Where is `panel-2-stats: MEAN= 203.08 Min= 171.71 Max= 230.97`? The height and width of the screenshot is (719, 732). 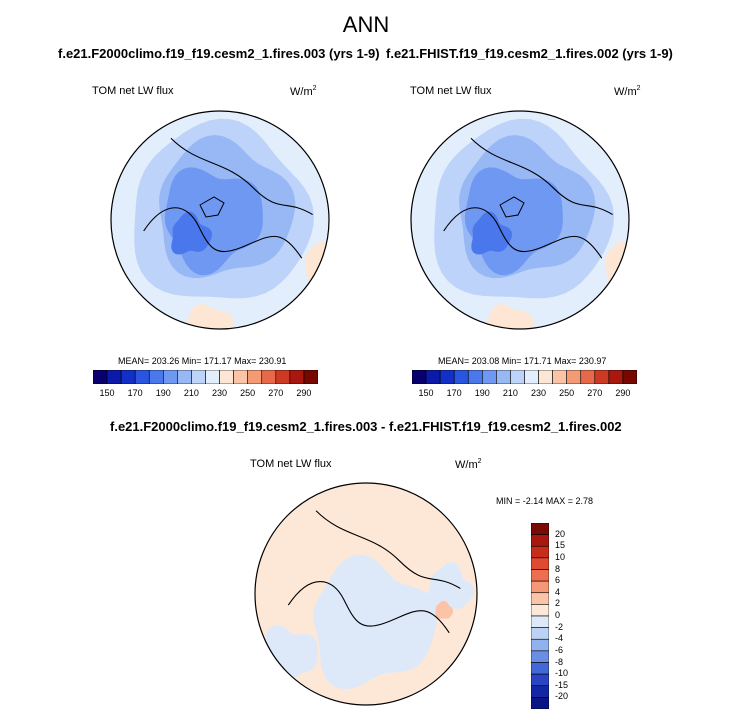 panel-2-stats: MEAN= 203.08 Min= 171.71 Max= 230.97 is located at coordinates (522, 361).